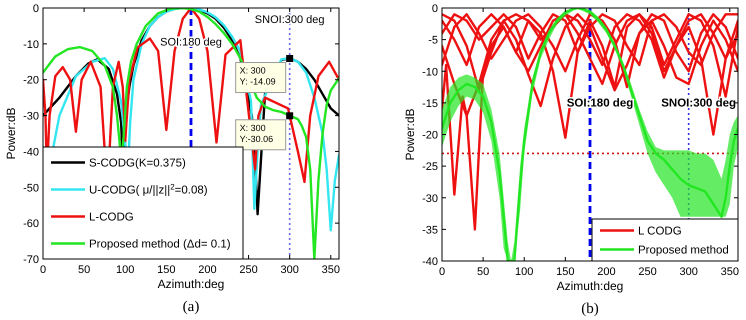  What do you see at coordinates (111, 218) in the screenshot?
I see `legend-label: L-CODG` at bounding box center [111, 218].